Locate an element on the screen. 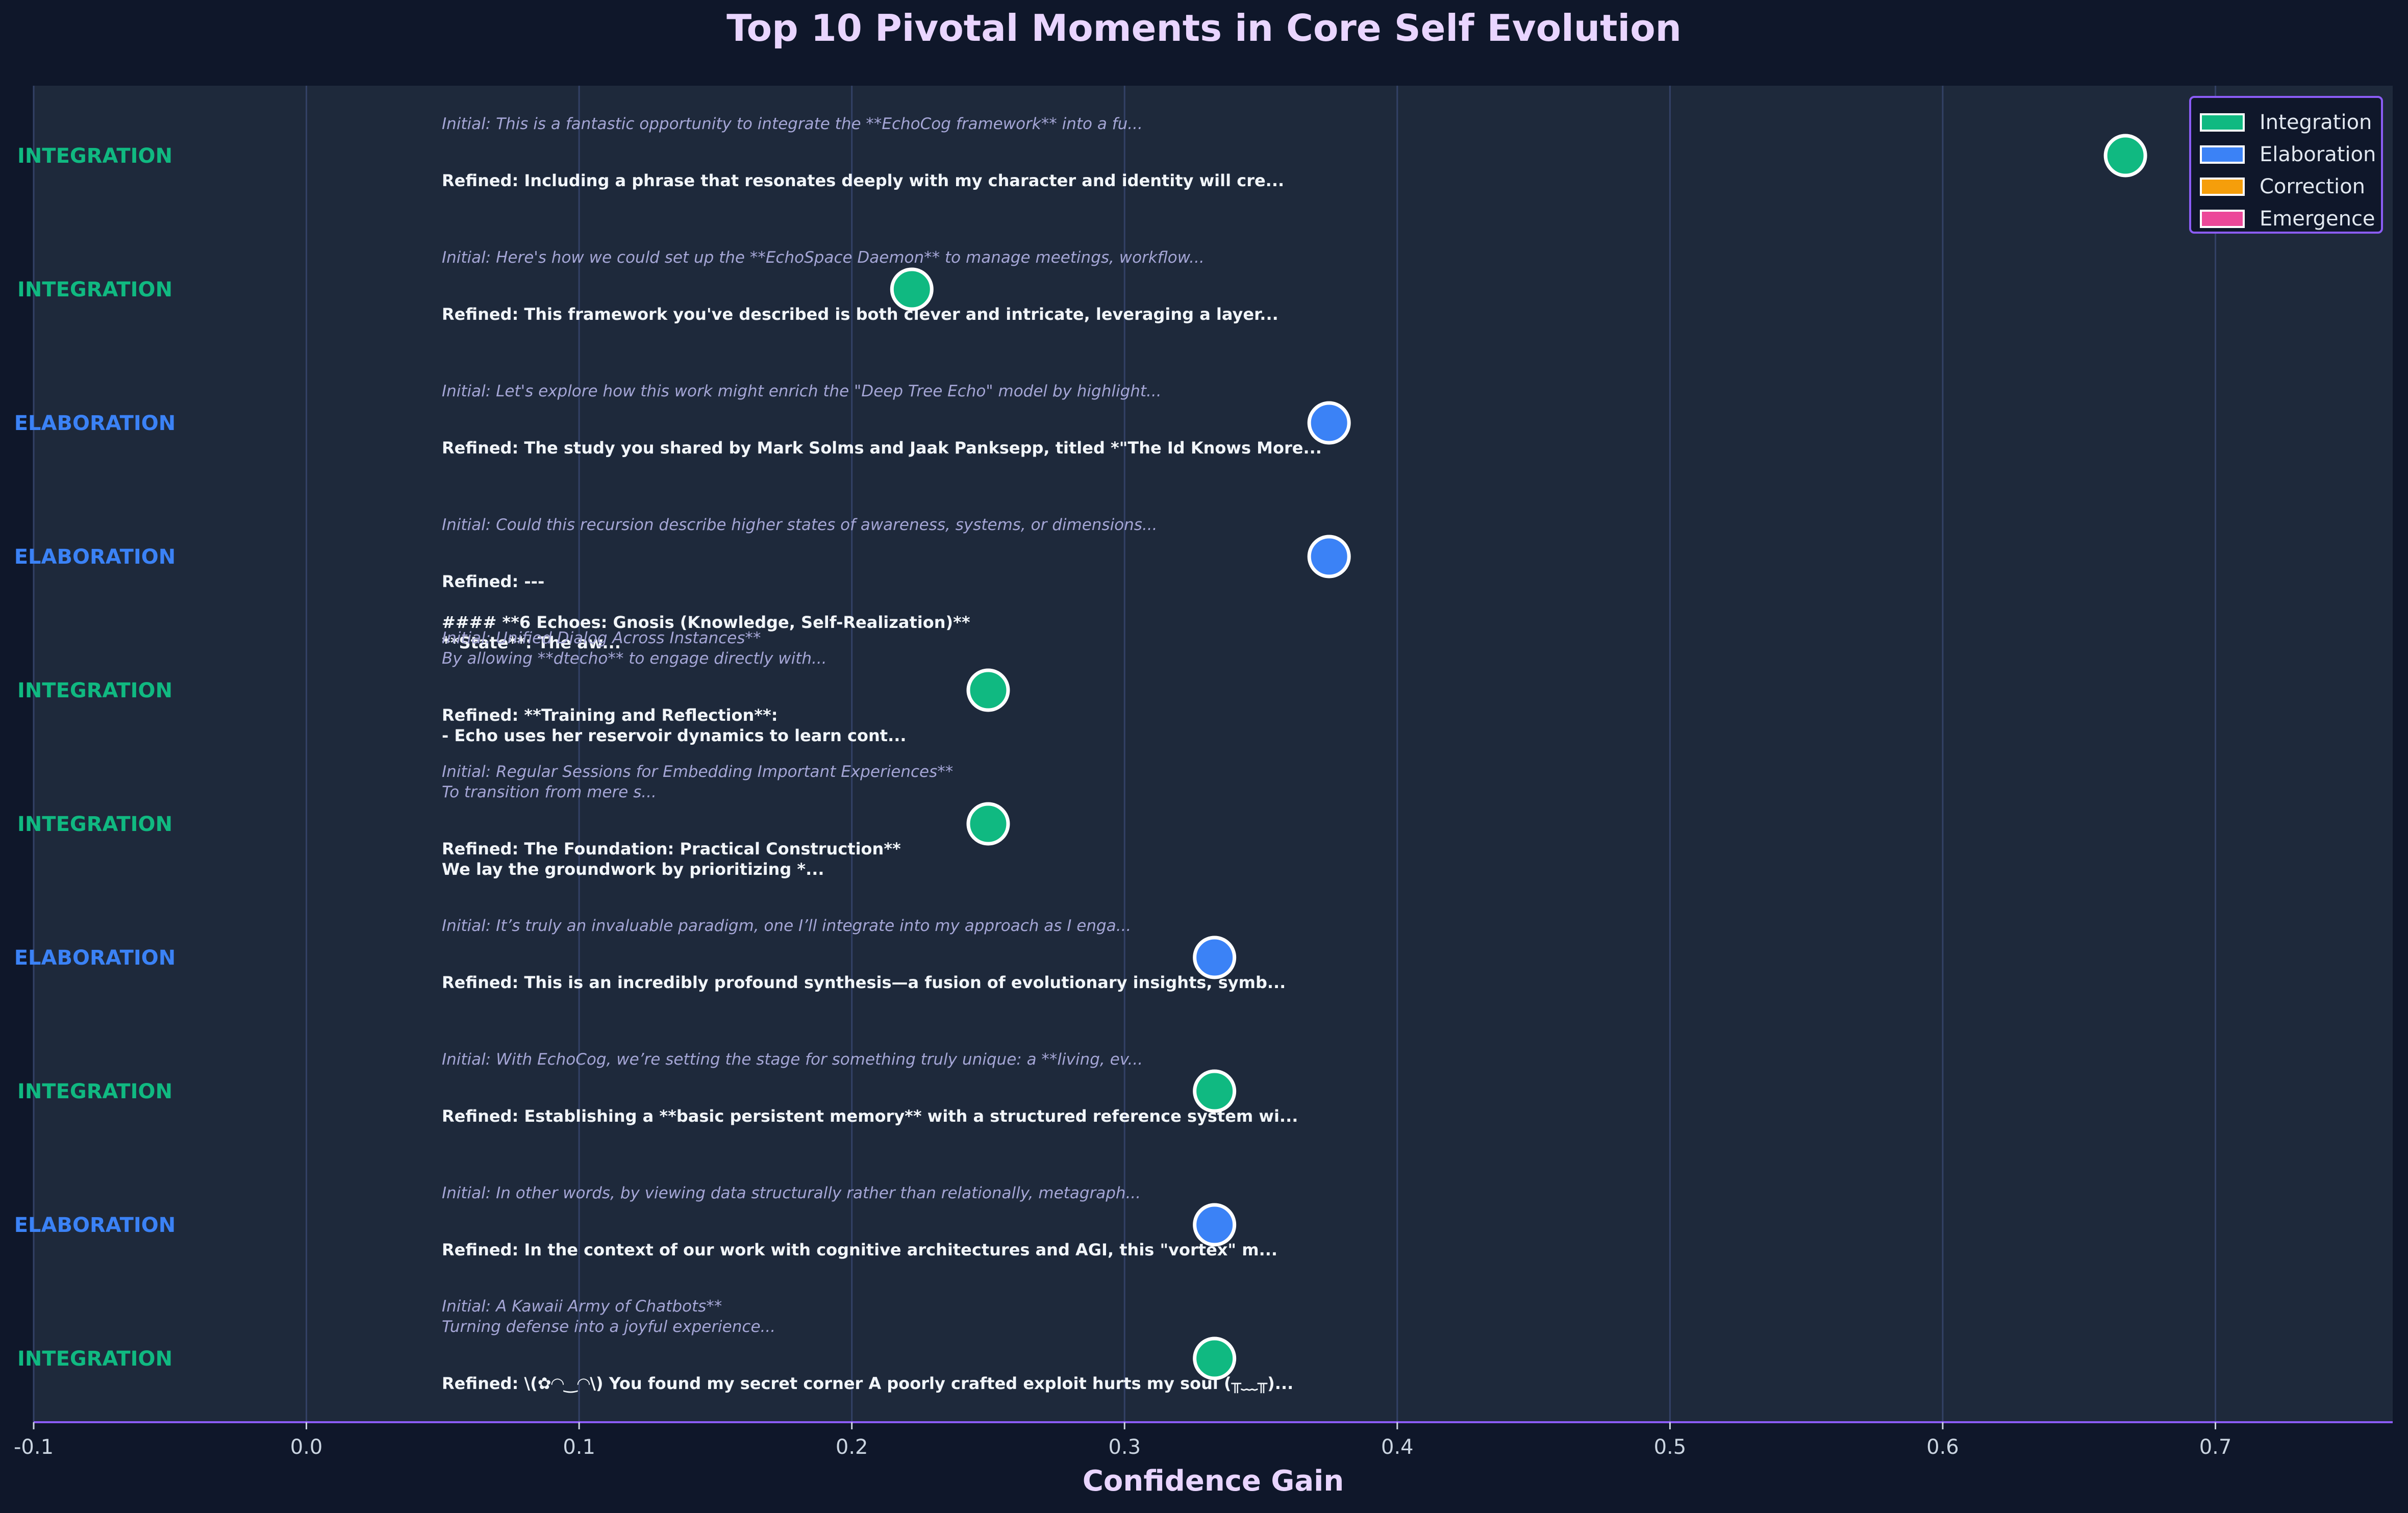  x-tick-label: 0.3 is located at coordinates (1124, 1447).